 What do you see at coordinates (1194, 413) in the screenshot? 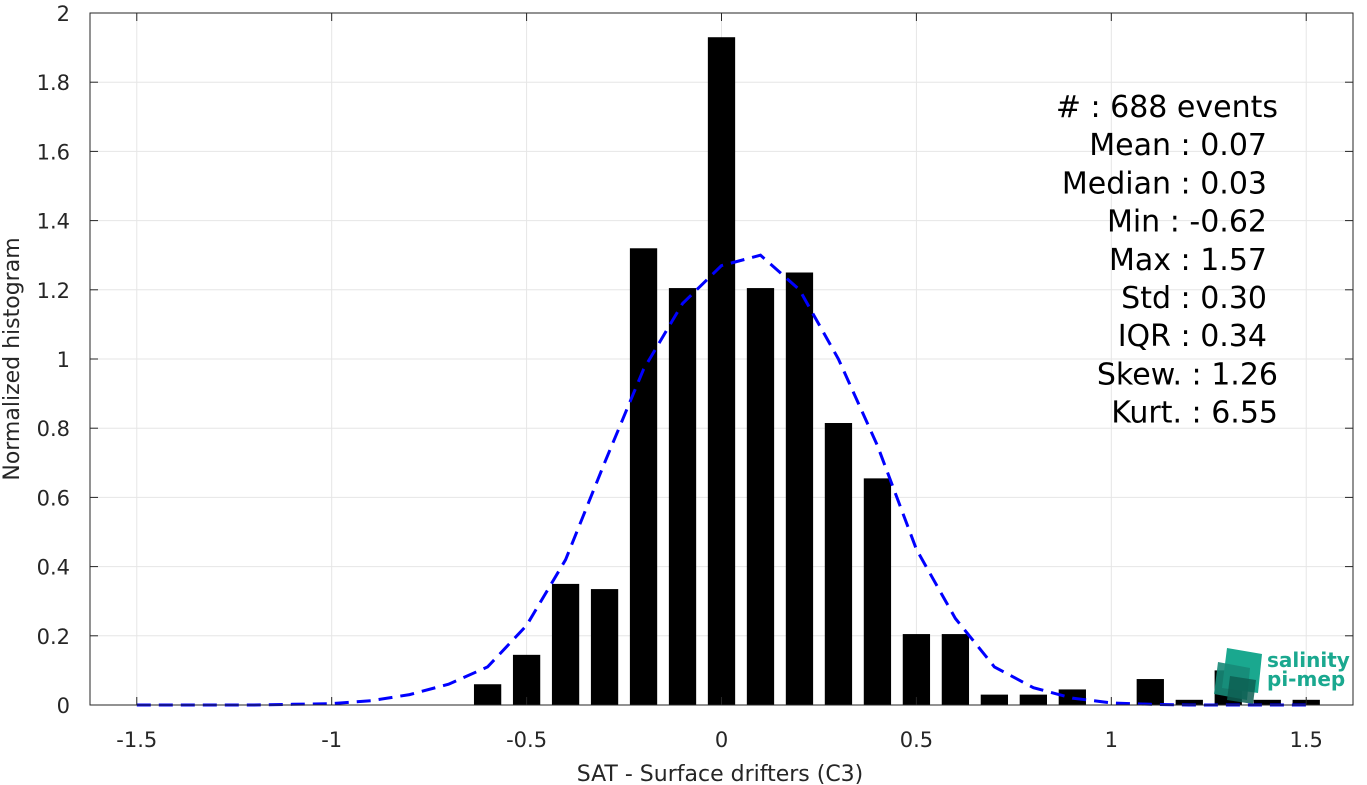
I see `stats-line: Kurt. : 6.55` at bounding box center [1194, 413].